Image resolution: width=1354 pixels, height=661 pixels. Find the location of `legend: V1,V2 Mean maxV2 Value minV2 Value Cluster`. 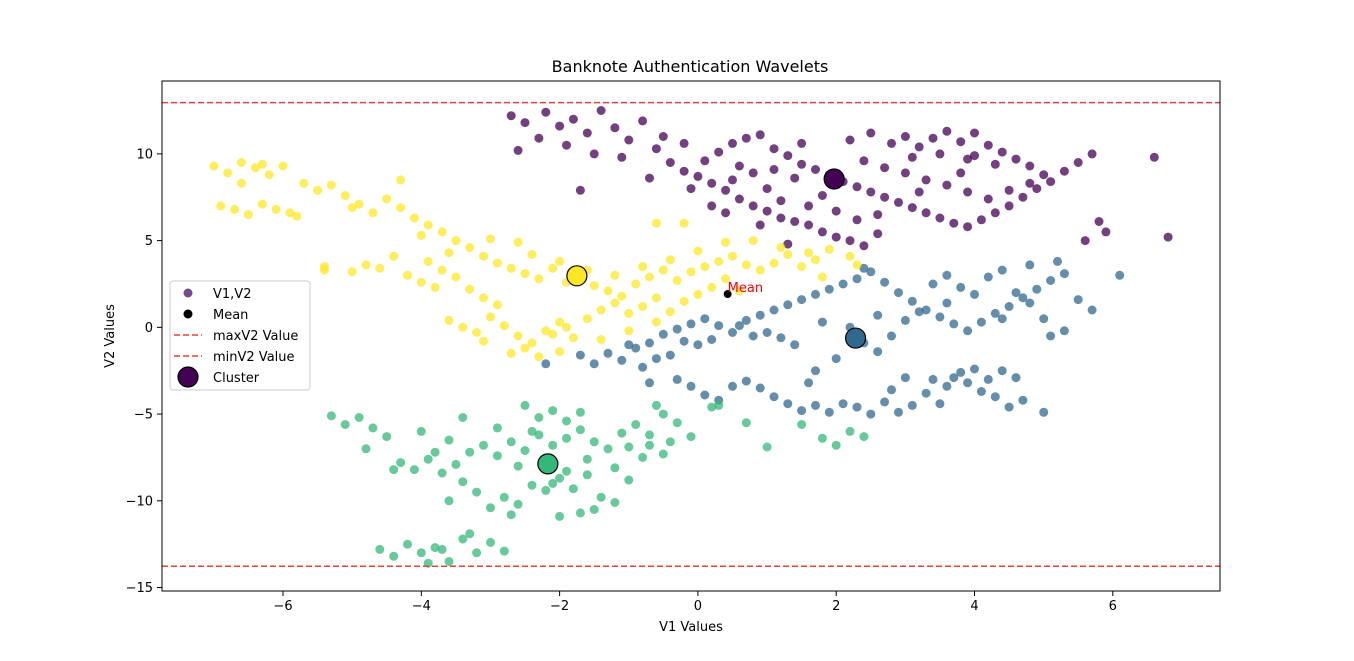

legend: V1,V2 Mean maxV2 Value minV2 Value Cluster is located at coordinates (240, 335).